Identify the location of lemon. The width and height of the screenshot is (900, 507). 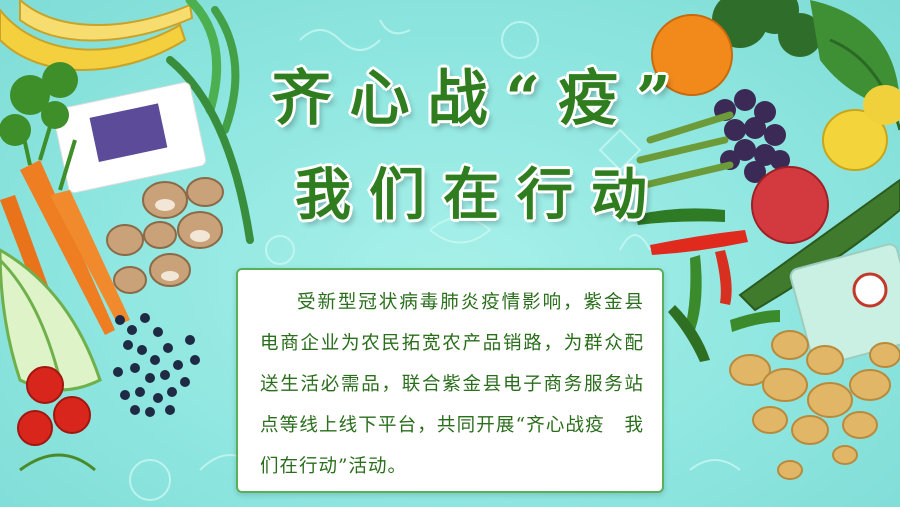
(855, 140).